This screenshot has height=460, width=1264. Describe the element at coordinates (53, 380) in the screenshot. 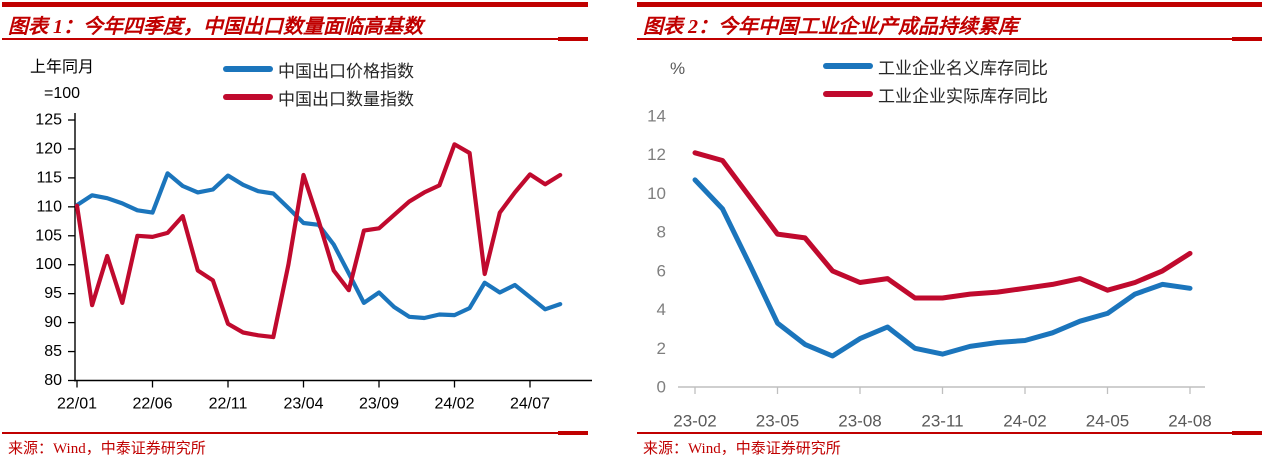

I see `y-tick-label: 80` at that location.